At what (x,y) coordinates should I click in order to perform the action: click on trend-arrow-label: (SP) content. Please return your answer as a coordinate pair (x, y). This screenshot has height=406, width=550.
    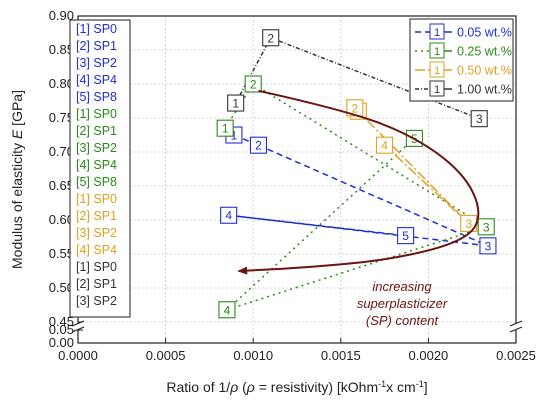
    Looking at the image, I should click on (403, 320).